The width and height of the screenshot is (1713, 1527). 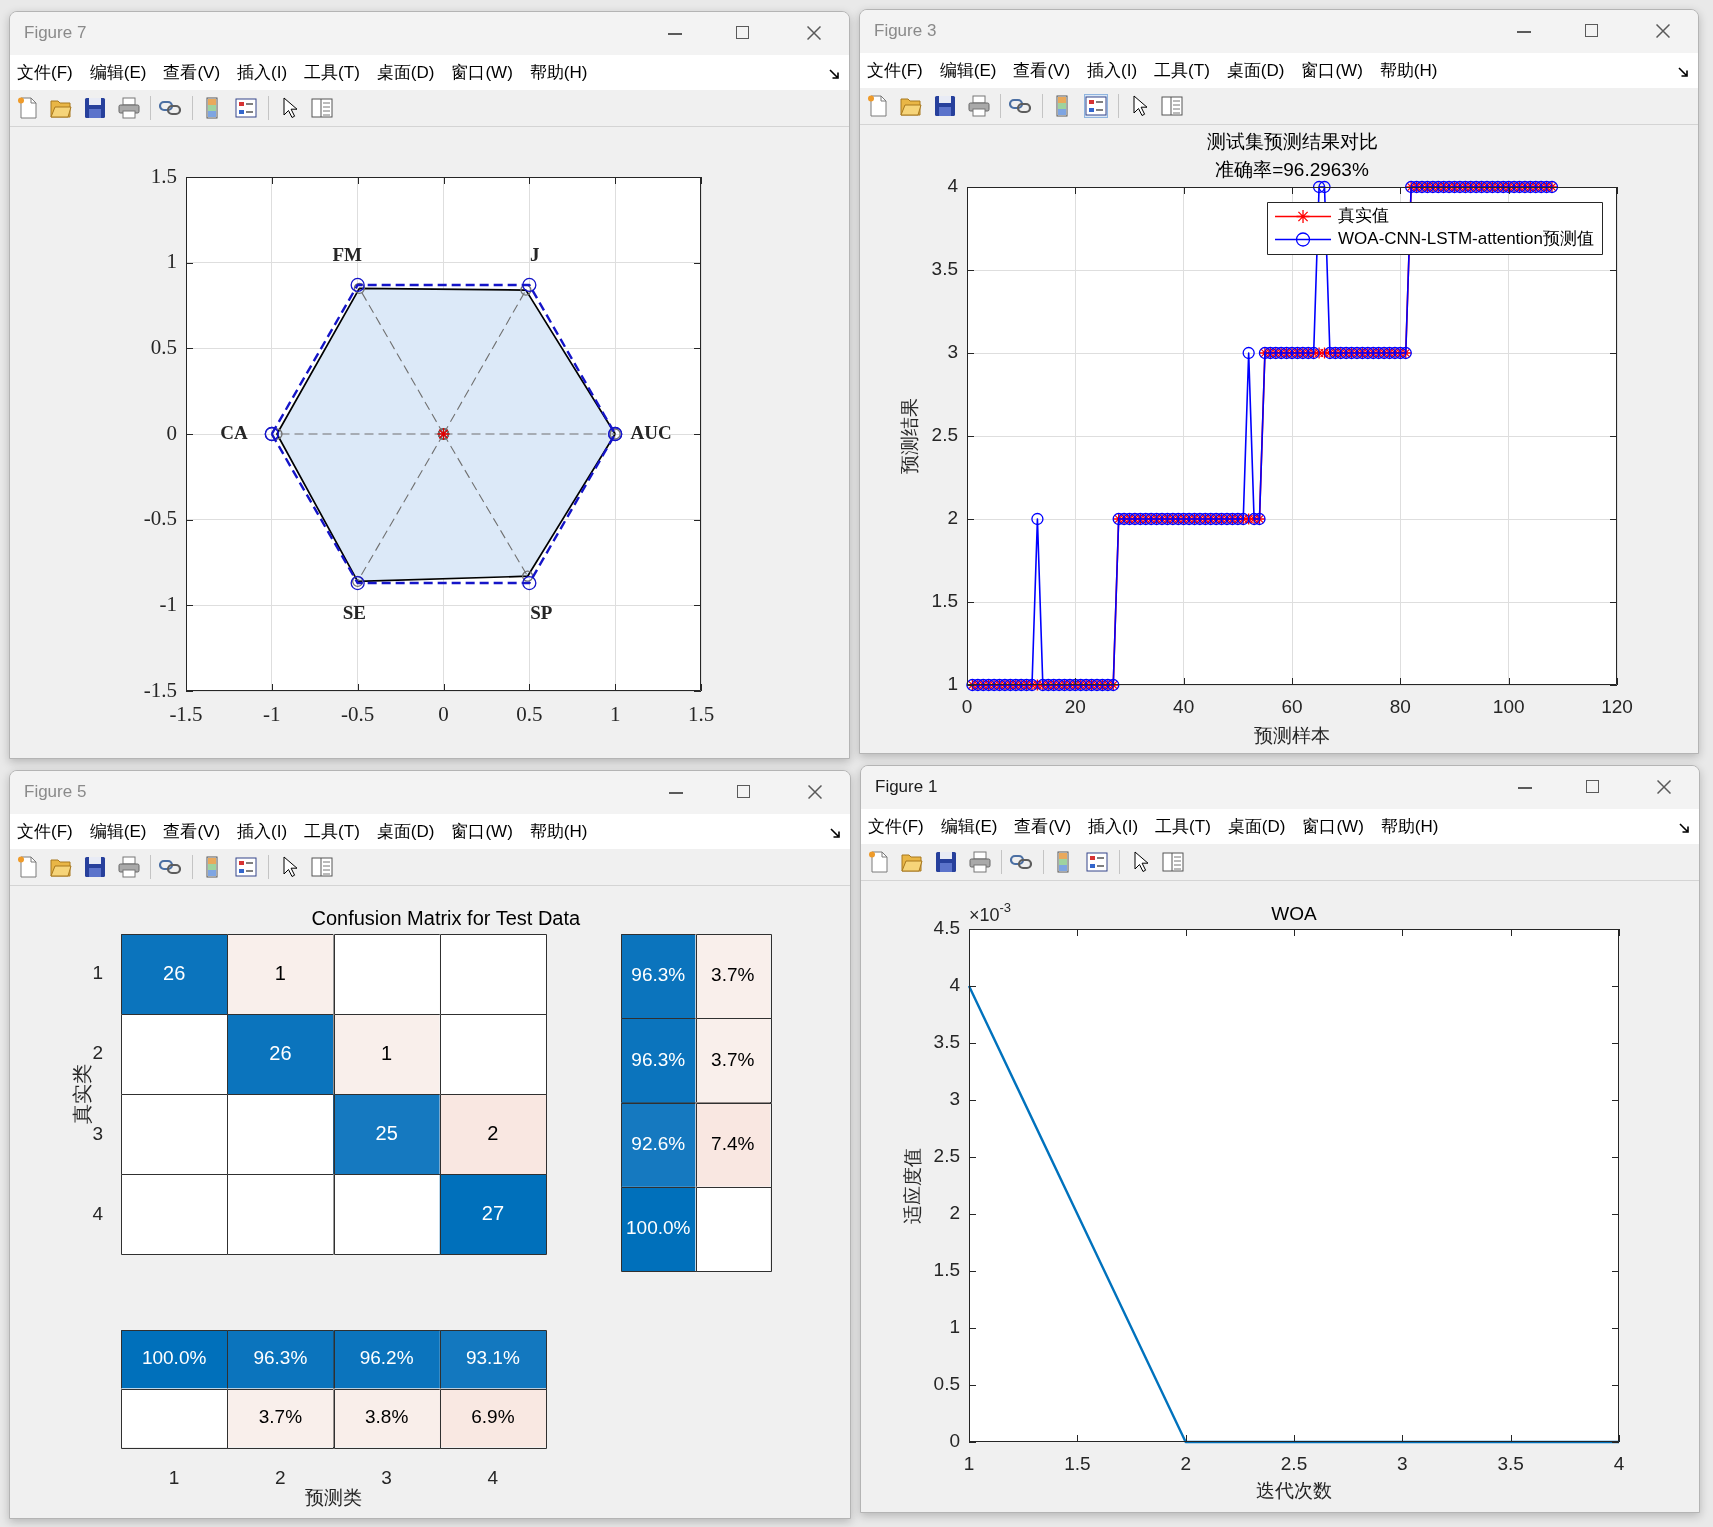 What do you see at coordinates (946, 928) in the screenshot?
I see `y-tick-label: 4.5` at bounding box center [946, 928].